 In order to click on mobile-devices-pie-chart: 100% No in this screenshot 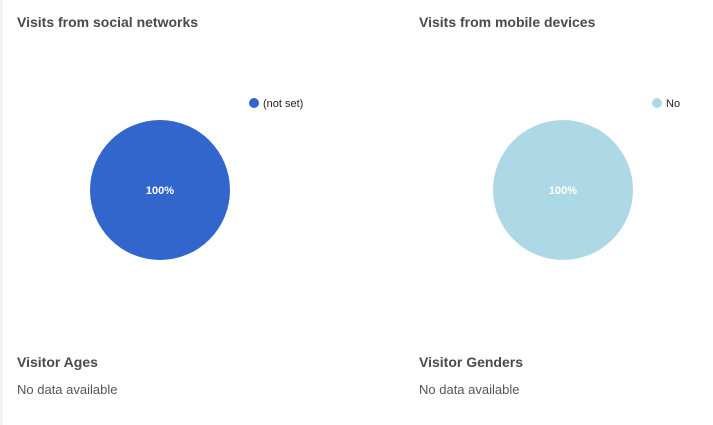, I will do `click(586, 179)`.